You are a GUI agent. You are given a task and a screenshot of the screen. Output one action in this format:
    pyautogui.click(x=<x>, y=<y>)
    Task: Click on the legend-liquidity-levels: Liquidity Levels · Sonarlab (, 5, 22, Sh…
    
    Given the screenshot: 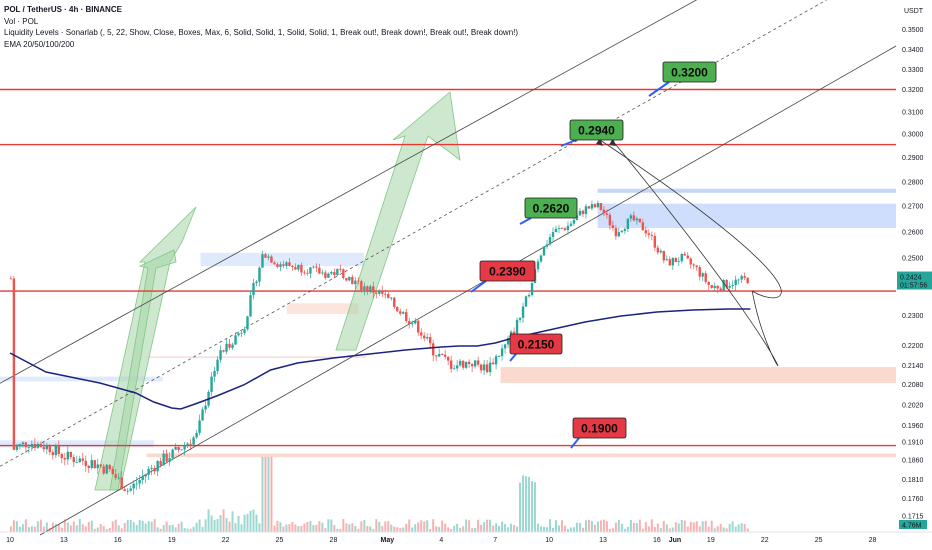 What is the action you would take?
    pyautogui.click(x=261, y=32)
    